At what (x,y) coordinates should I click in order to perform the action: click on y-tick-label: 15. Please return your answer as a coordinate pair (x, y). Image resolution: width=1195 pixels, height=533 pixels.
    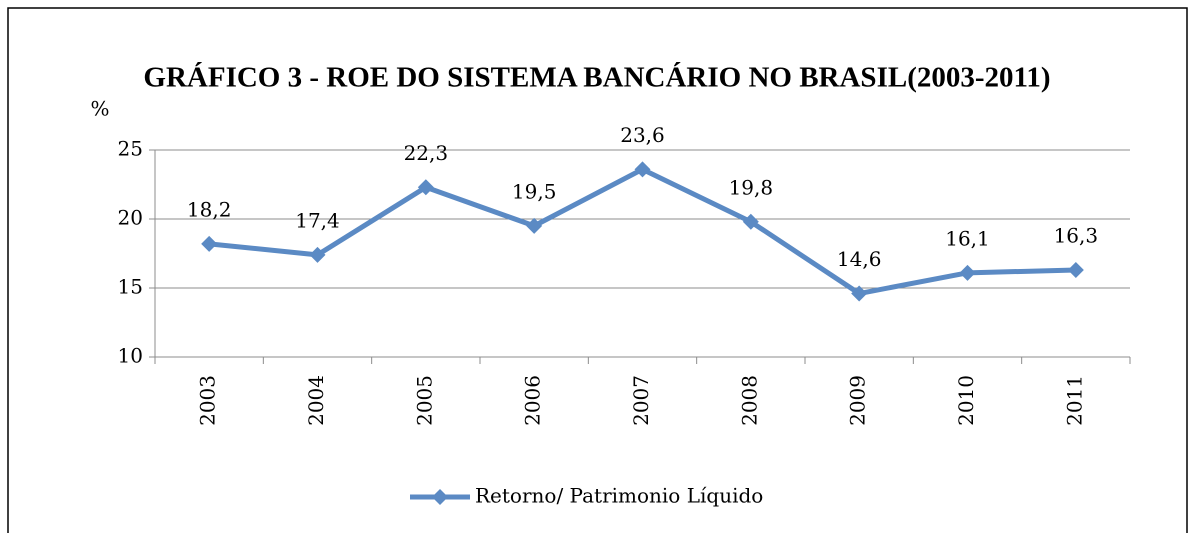
    Looking at the image, I should click on (130, 287).